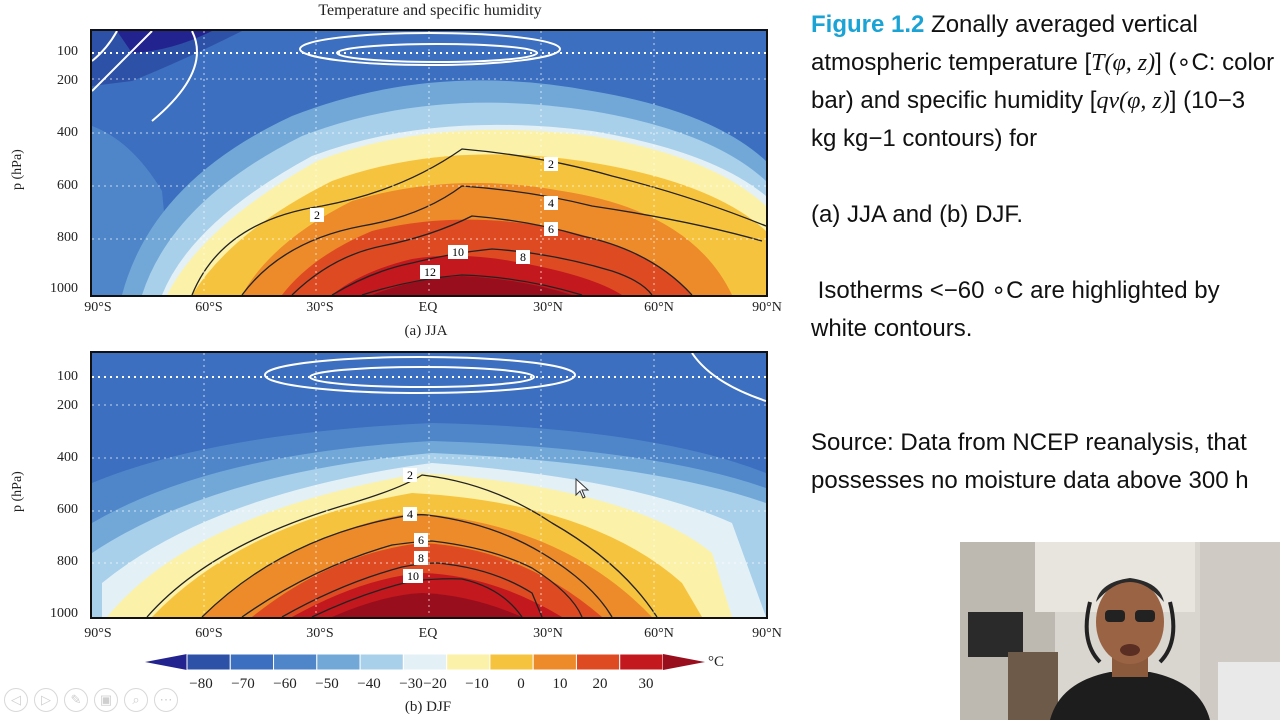  What do you see at coordinates (327, 684) in the screenshot?
I see `colorbar-tick: −50` at bounding box center [327, 684].